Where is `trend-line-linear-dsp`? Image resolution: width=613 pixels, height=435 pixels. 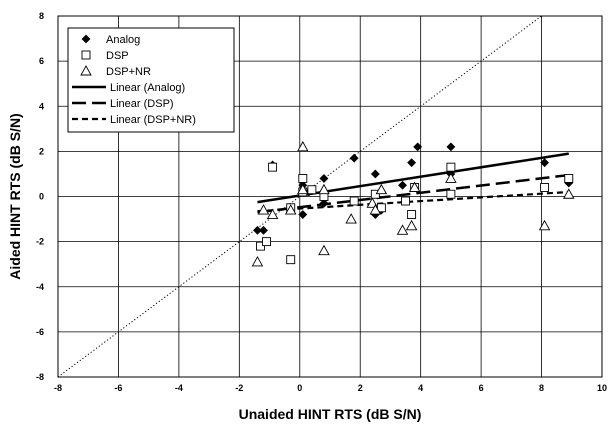 trend-line-linear-dsp is located at coordinates (413, 193).